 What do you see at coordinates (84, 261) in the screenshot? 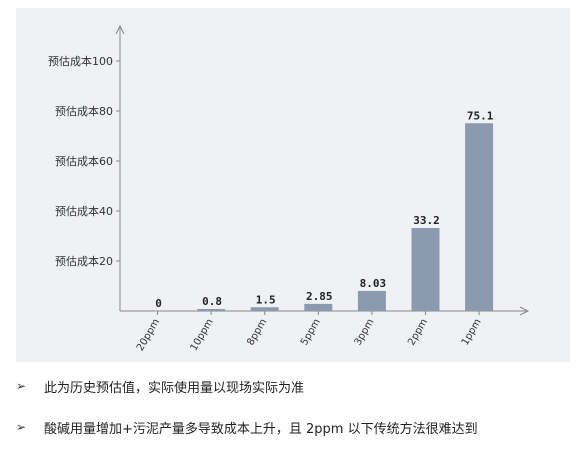
I see `y-tick-label: 预估成本20` at bounding box center [84, 261].